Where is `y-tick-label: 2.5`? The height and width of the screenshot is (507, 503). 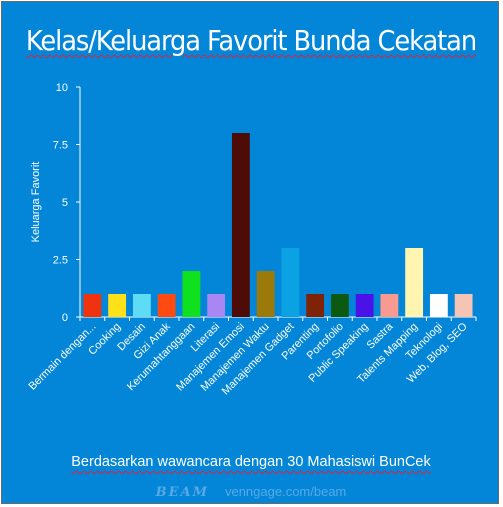 y-tick-label: 2.5 is located at coordinates (60, 261).